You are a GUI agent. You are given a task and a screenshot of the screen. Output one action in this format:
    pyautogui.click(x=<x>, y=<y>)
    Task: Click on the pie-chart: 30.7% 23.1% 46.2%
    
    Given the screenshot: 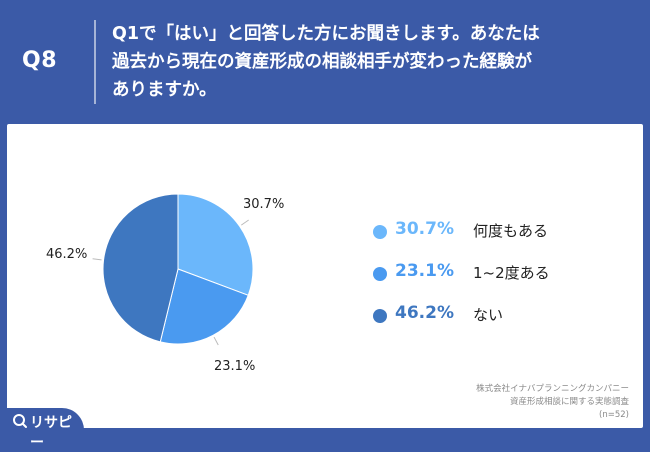 What is the action you would take?
    pyautogui.click(x=165, y=283)
    